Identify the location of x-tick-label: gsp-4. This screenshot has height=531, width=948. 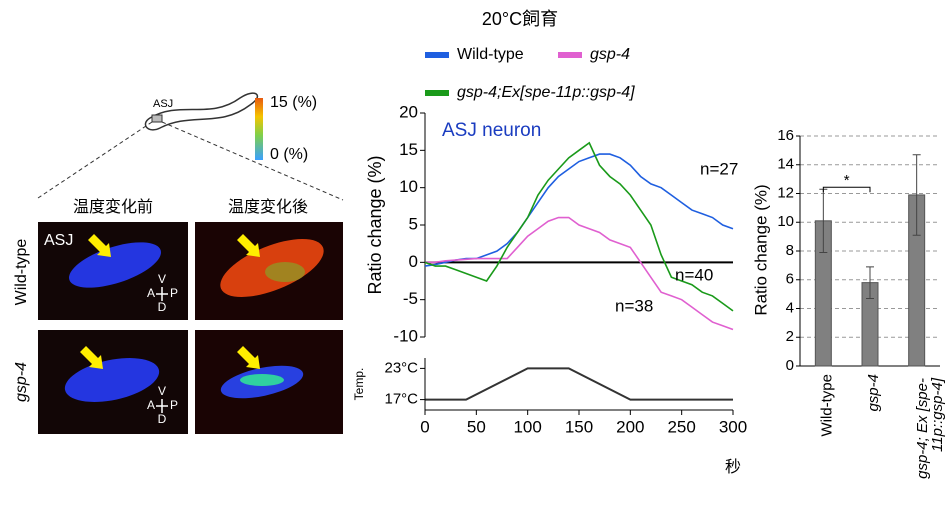
(873, 393).